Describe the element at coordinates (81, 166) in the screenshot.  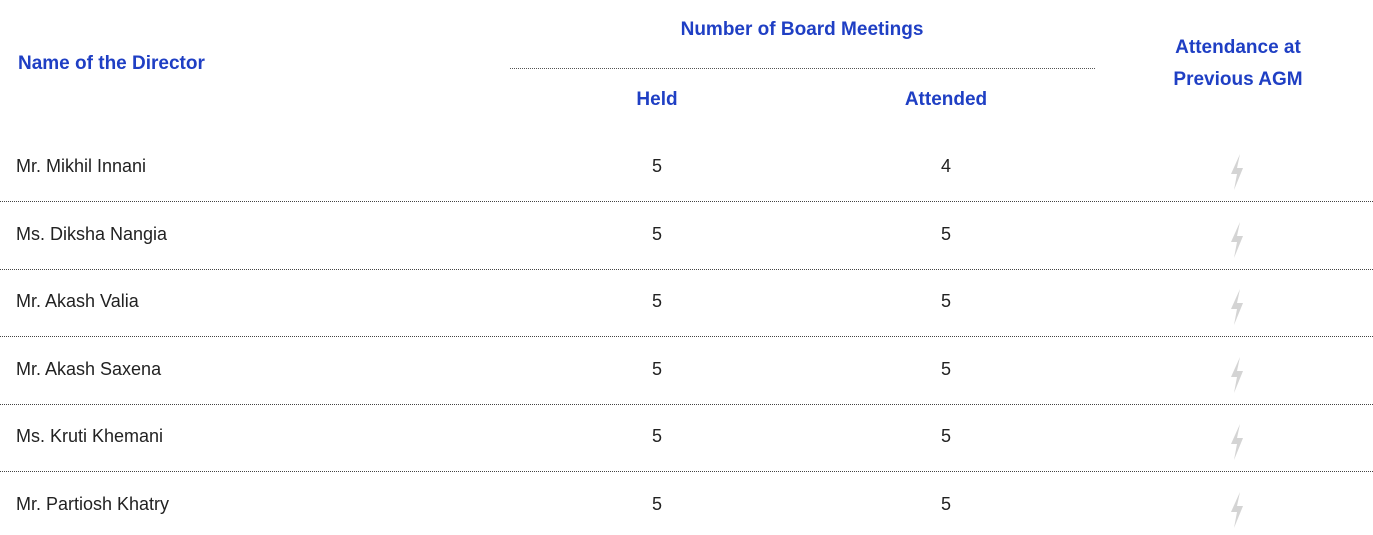
I see `director-name: Mr. Mikhil Innani` at that location.